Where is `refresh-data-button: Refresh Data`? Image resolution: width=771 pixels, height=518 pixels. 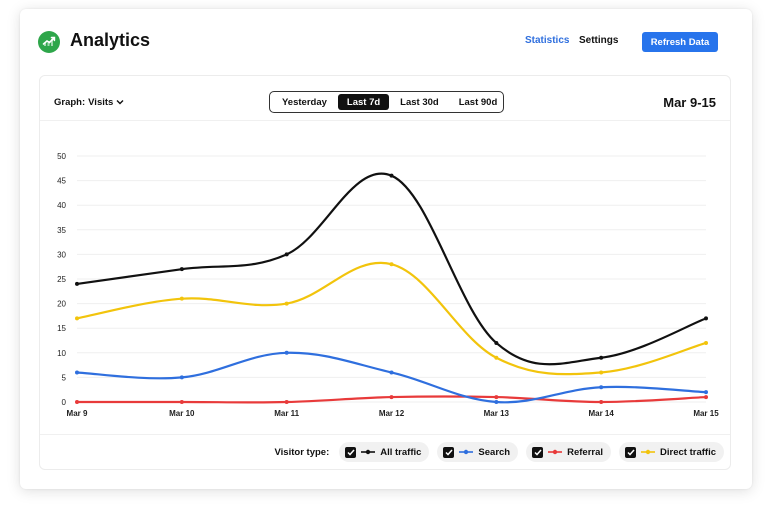
refresh-data-button: Refresh Data is located at coordinates (680, 42).